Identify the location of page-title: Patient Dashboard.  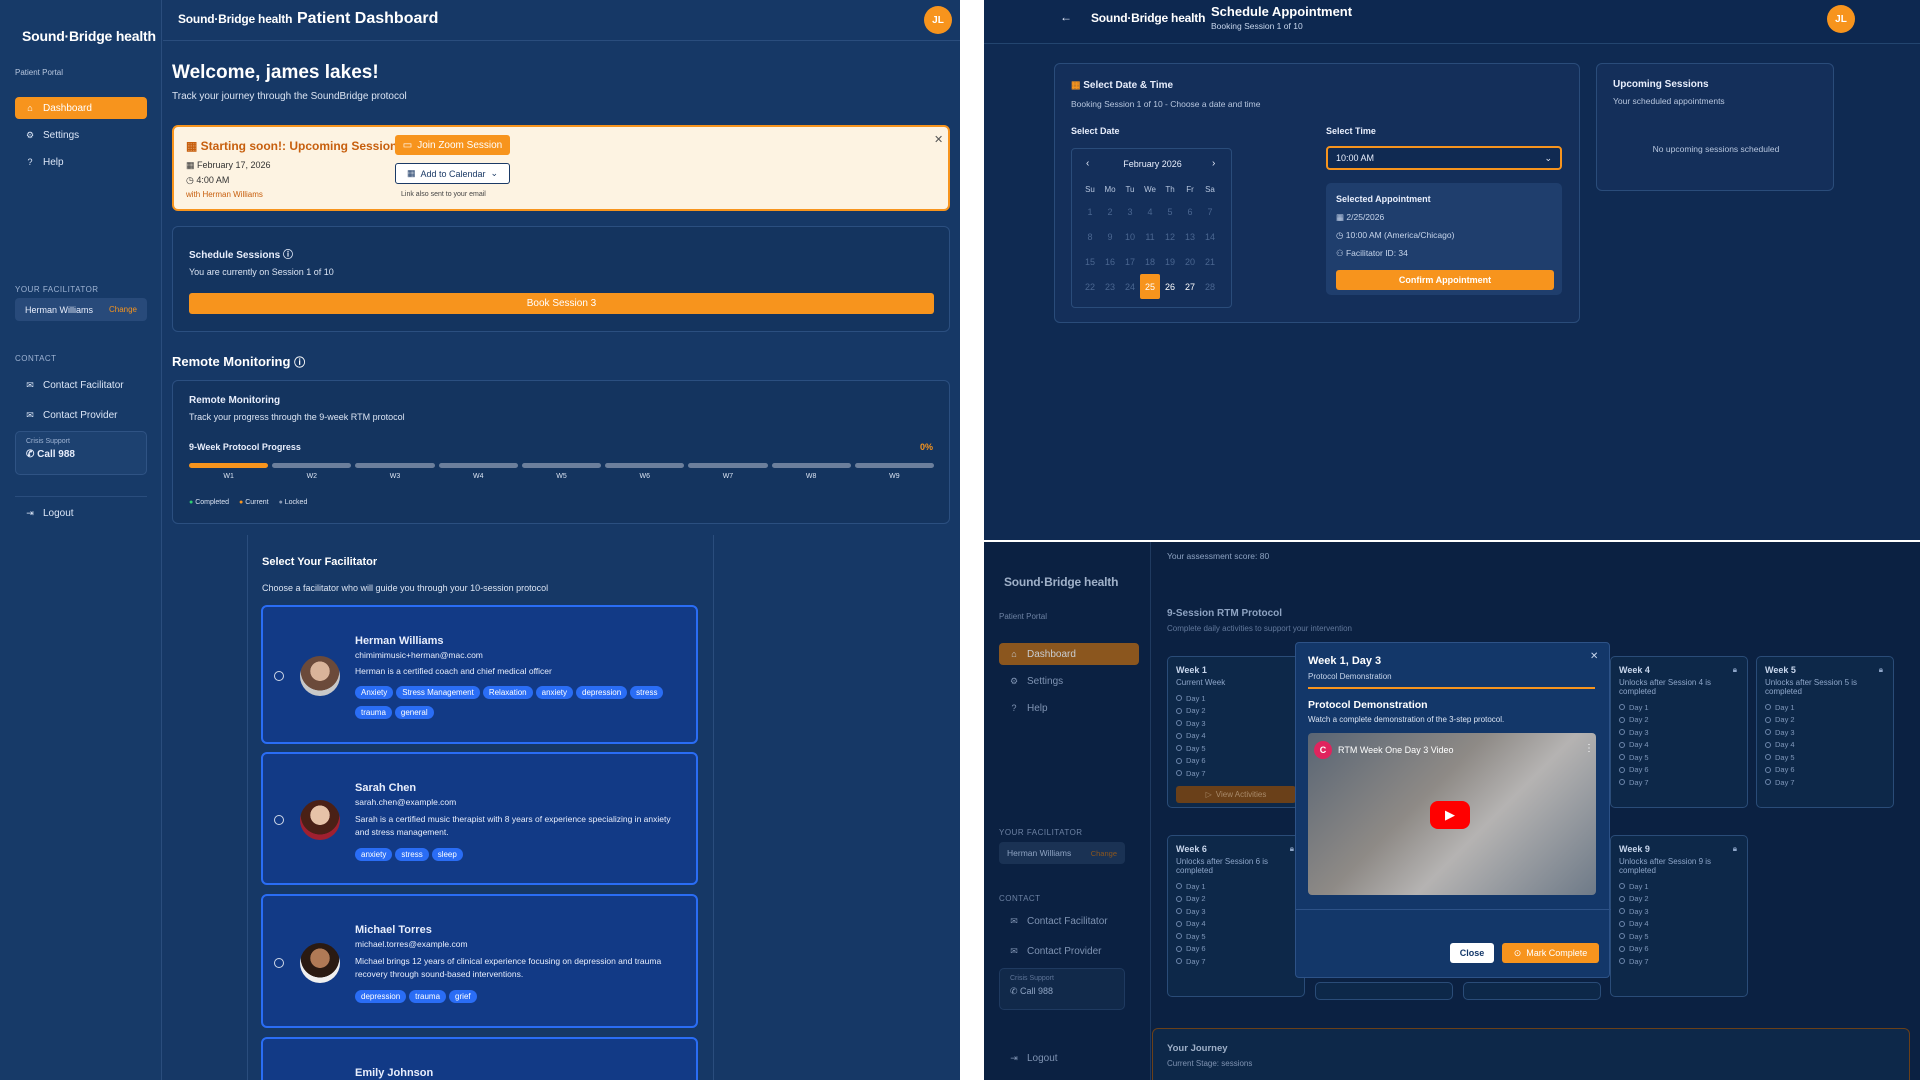
(368, 18).